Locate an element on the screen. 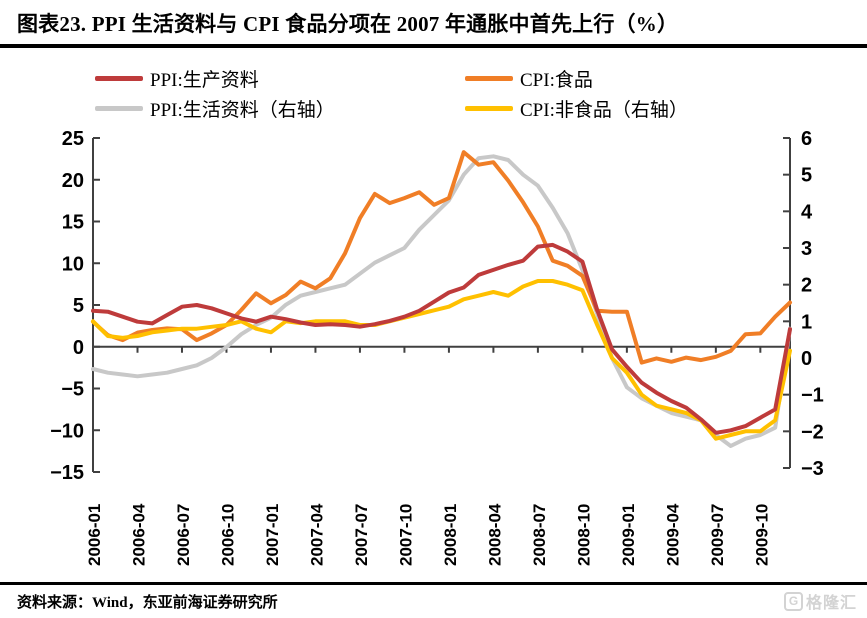 The width and height of the screenshot is (867, 618). y-axis-right-tick-label: 0 is located at coordinates (806, 359).